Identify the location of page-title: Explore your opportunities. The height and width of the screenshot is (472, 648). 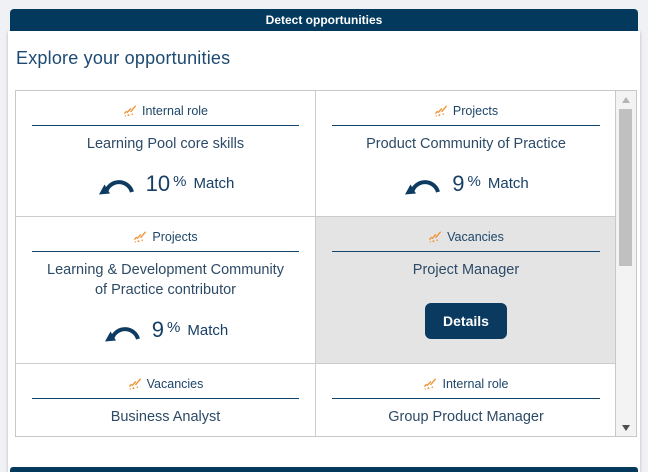
(123, 58).